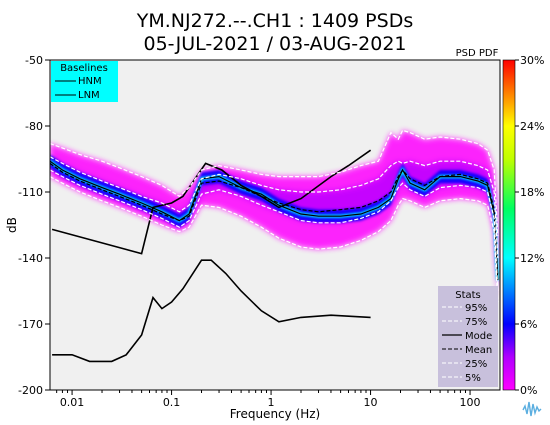 This screenshot has width=550, height=425. Describe the element at coordinates (528, 324) in the screenshot. I see `colorbar-tick-label: 6%` at that location.